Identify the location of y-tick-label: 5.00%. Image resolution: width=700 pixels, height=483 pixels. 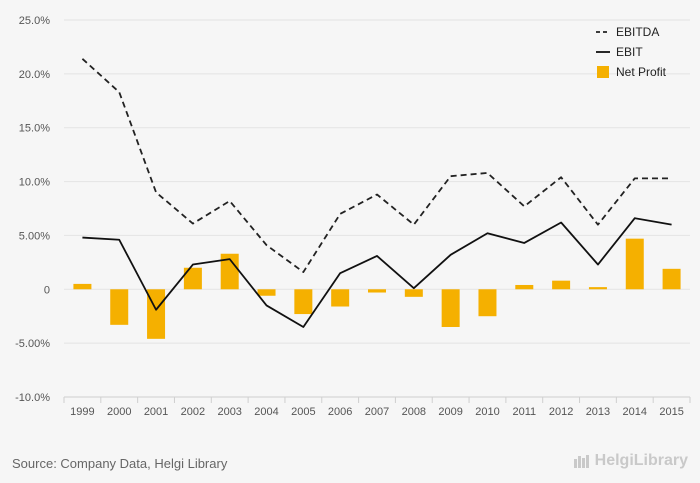
(34, 236).